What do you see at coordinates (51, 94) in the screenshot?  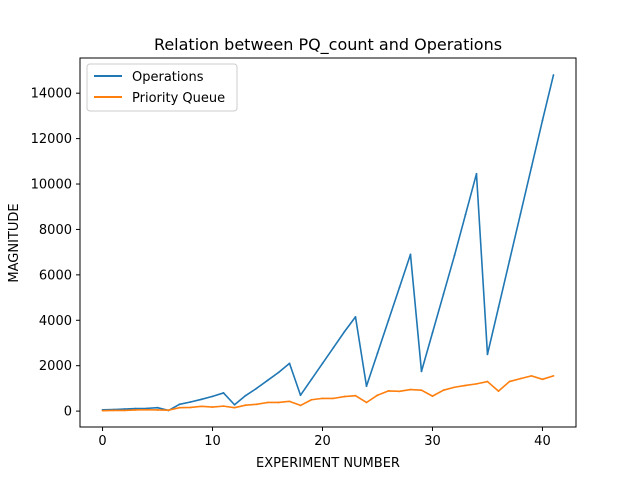 I see `y-tick-label: 14000` at bounding box center [51, 94].